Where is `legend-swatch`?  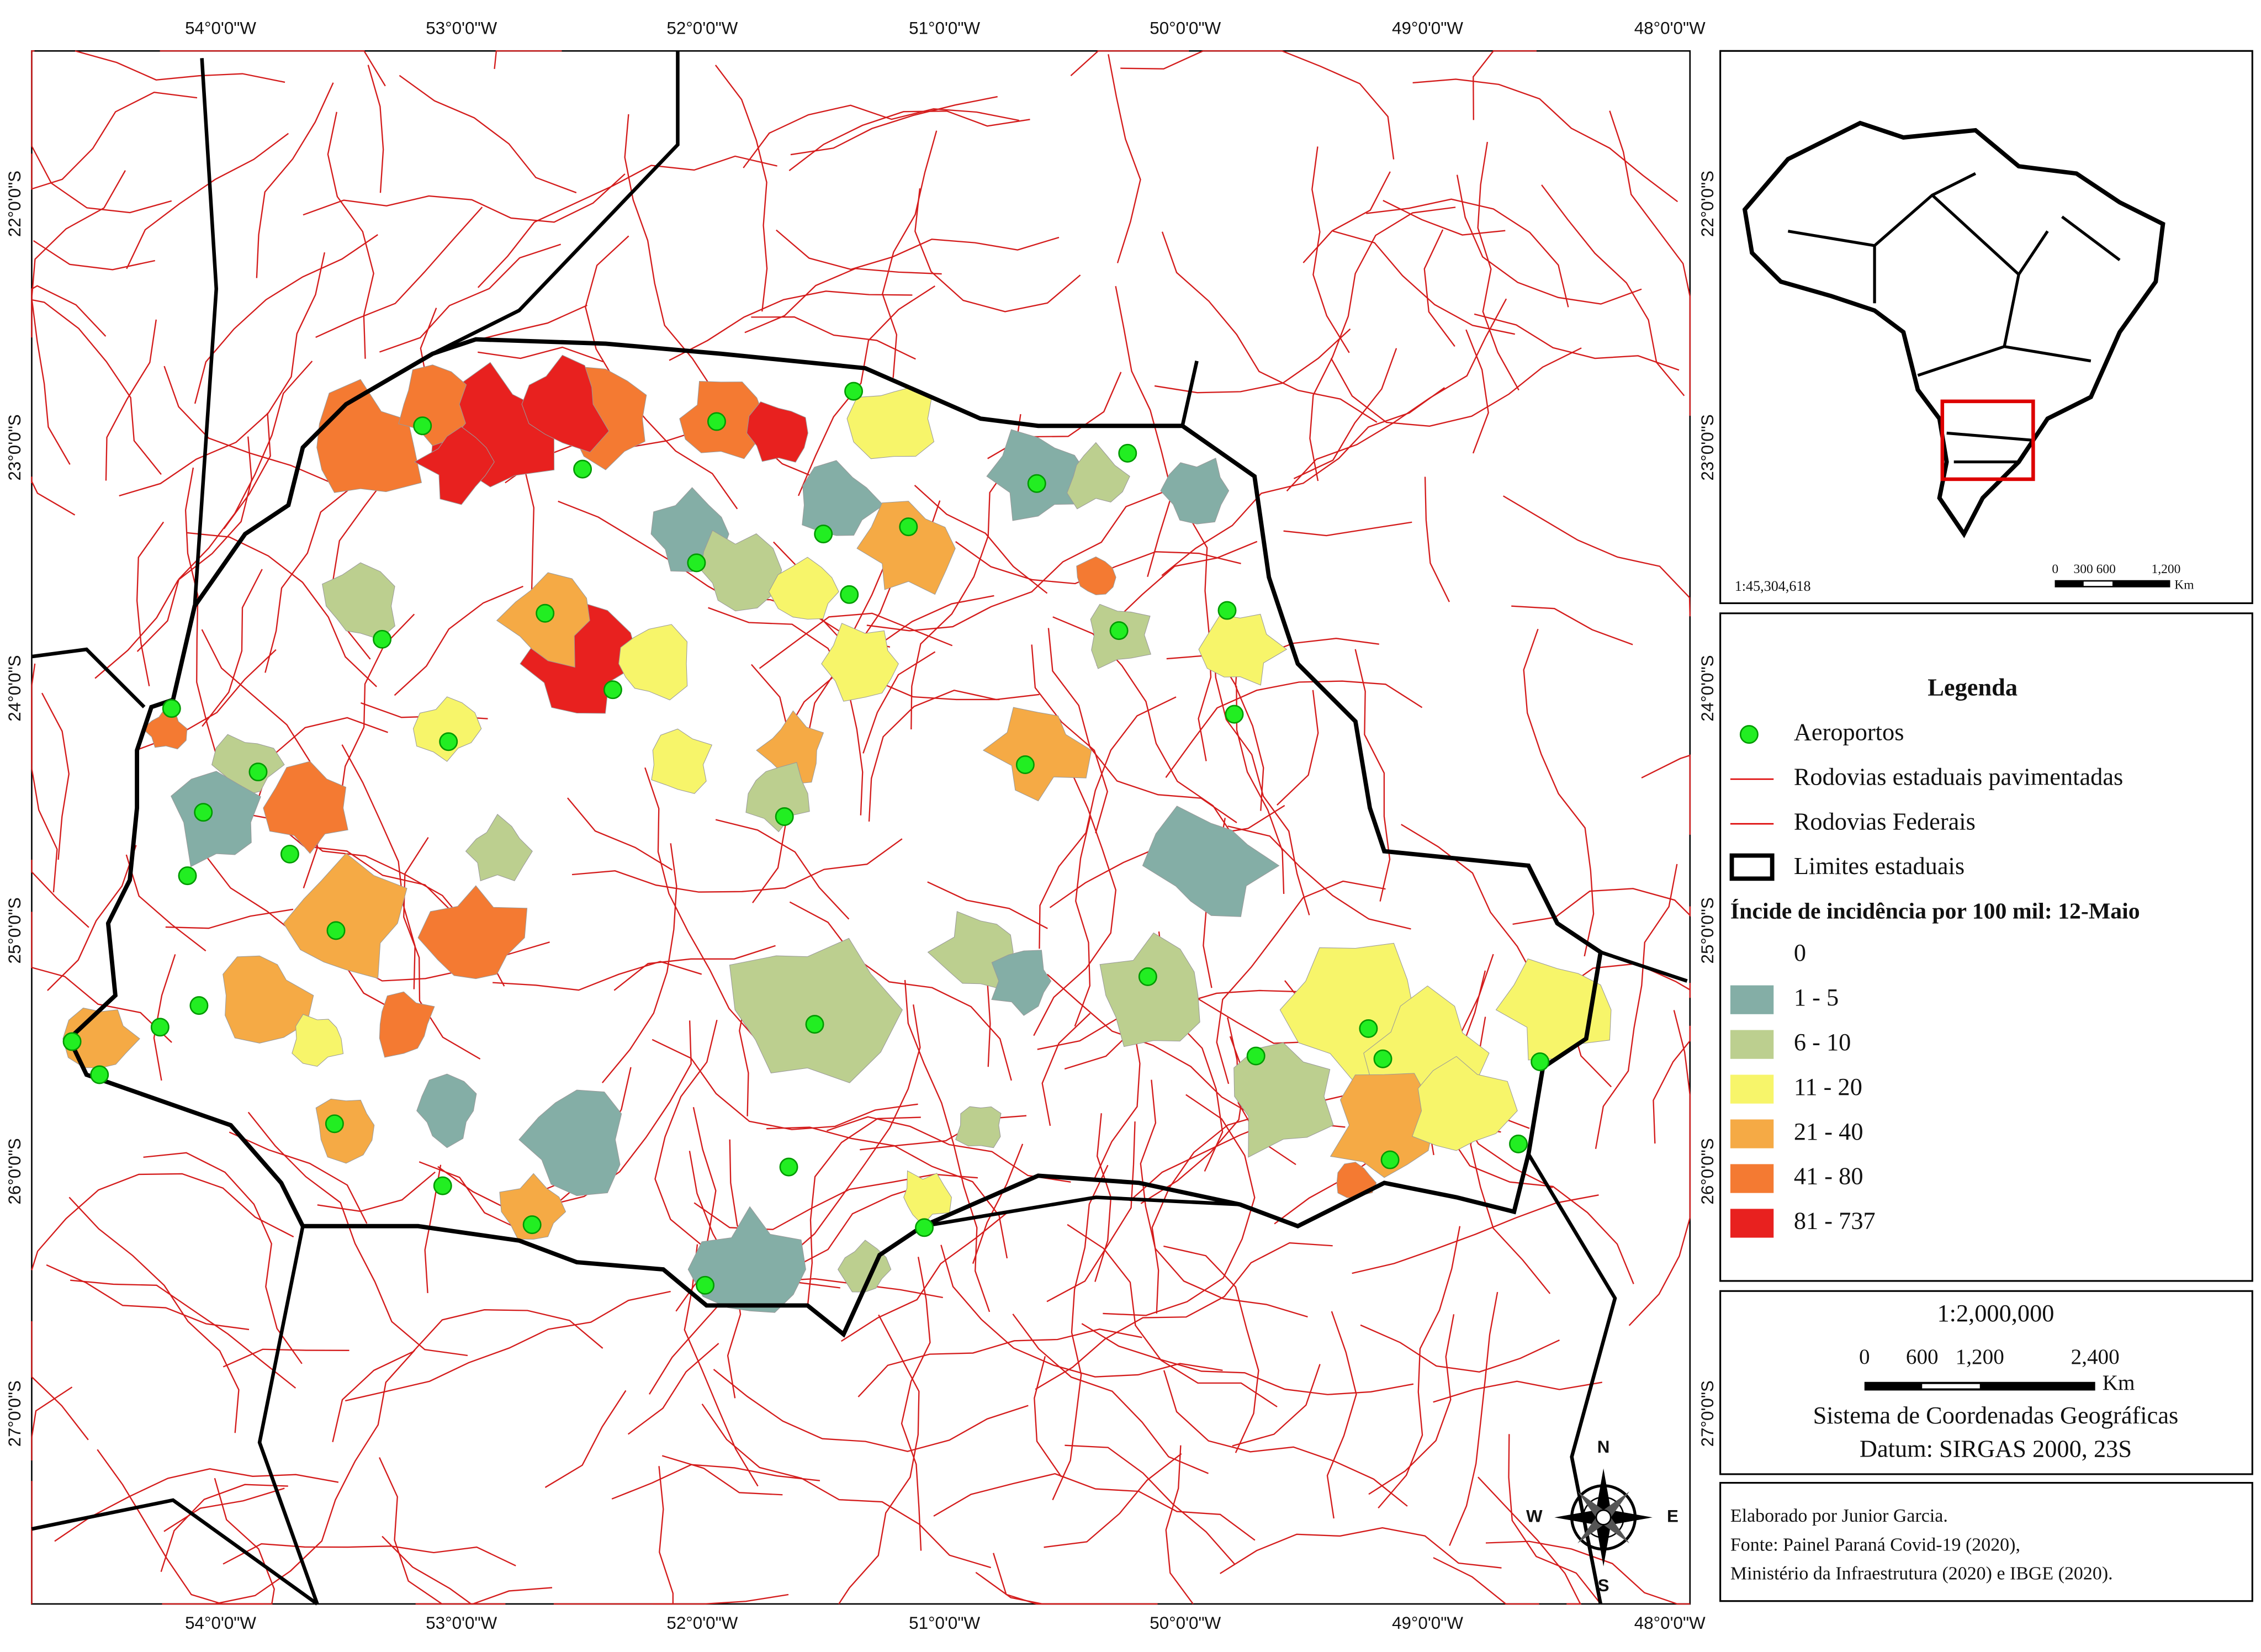 legend-swatch is located at coordinates (1752, 1223).